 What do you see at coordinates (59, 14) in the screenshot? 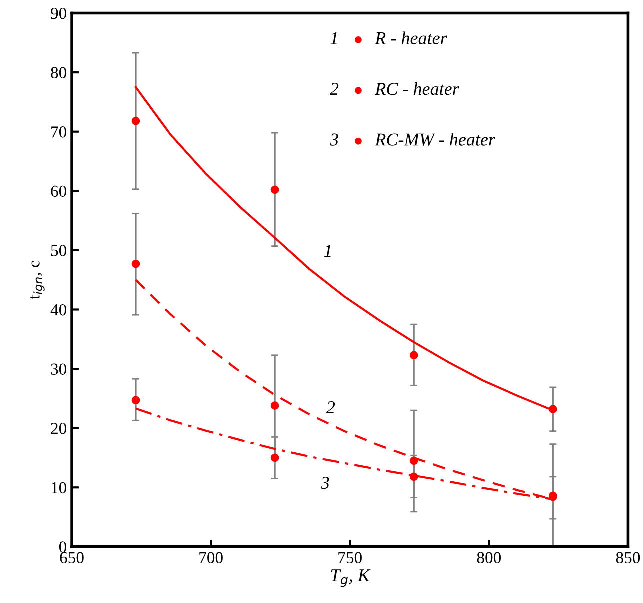
I see `y-tick-label: 90` at bounding box center [59, 14].